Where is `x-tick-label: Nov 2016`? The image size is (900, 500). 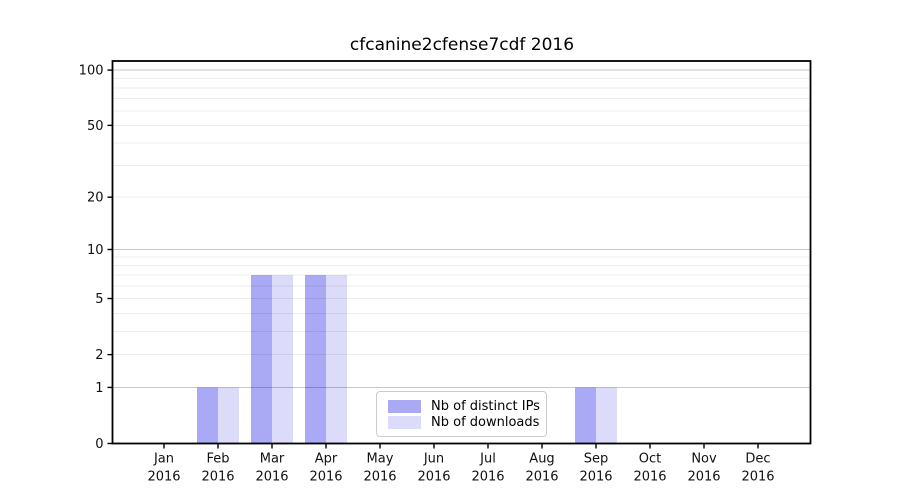 x-tick-label: Nov 2016 is located at coordinates (703, 468).